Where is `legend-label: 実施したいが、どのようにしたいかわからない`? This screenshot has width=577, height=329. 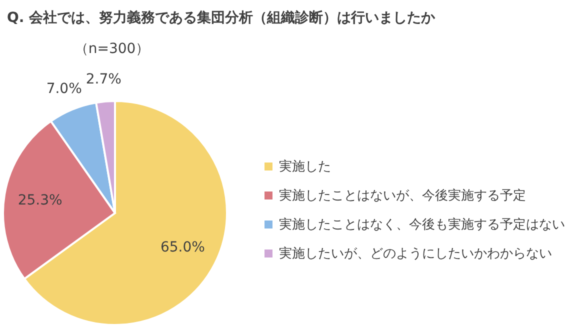 legend-label: 実施したいが、どのようにしたいかわからない is located at coordinates (415, 254).